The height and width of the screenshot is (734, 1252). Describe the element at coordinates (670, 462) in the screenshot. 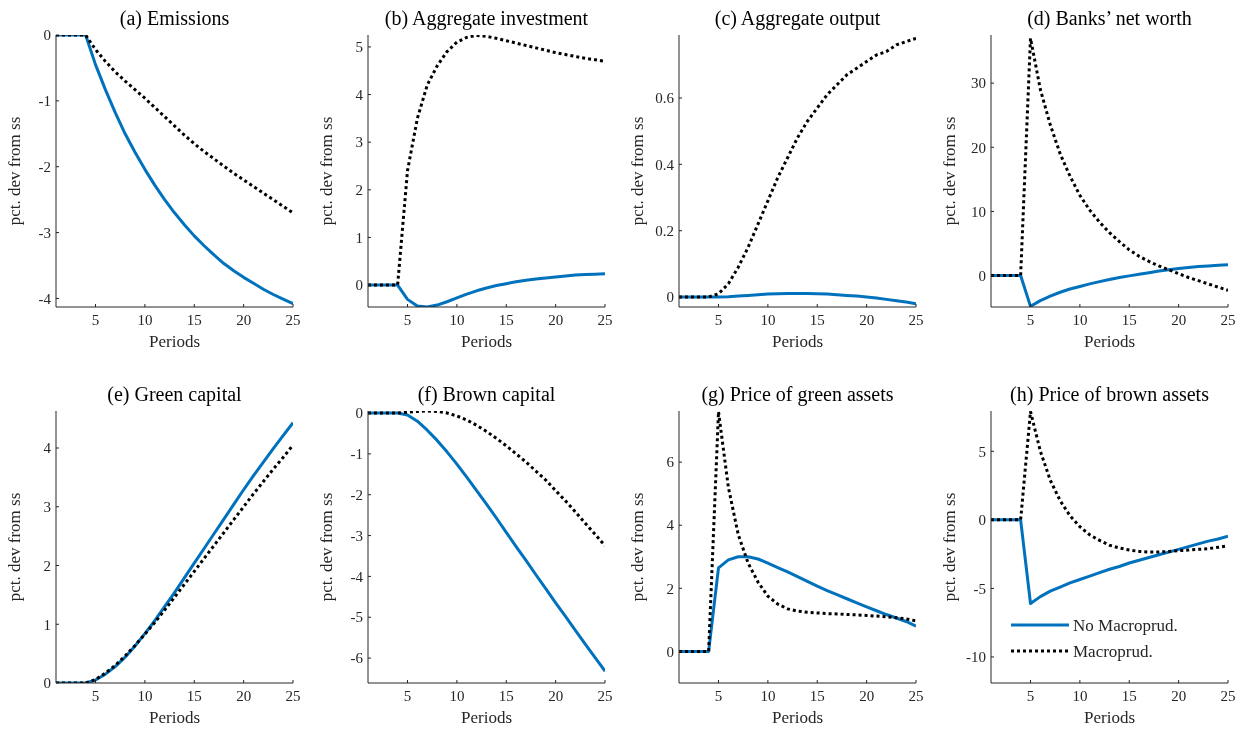

I see `y-tick-label: 6` at that location.